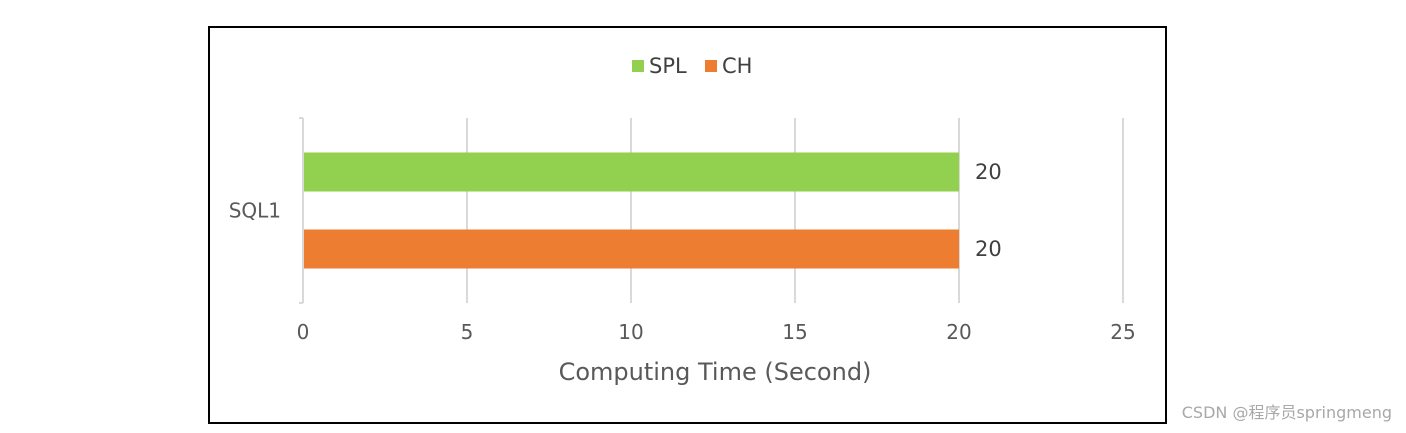 Image resolution: width=1406 pixels, height=433 pixels. Describe the element at coordinates (715, 372) in the screenshot. I see `x-axis-title: Computing Time (Second)` at that location.